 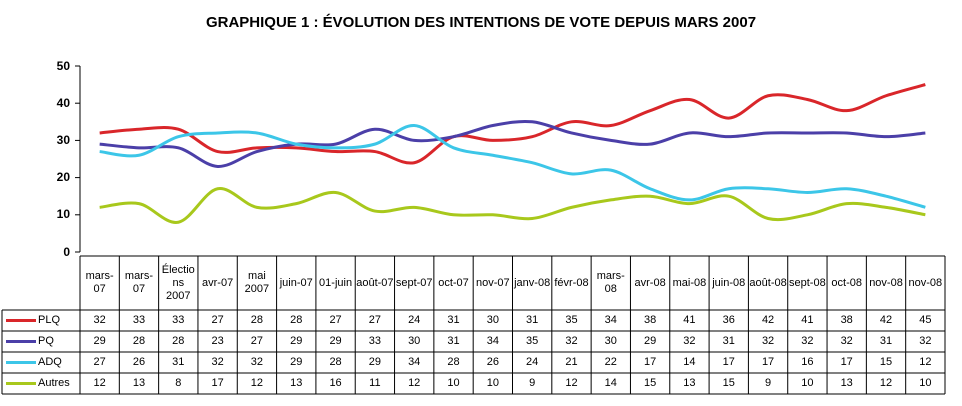 What do you see at coordinates (807, 362) in the screenshot?
I see `table-value: 16` at bounding box center [807, 362].